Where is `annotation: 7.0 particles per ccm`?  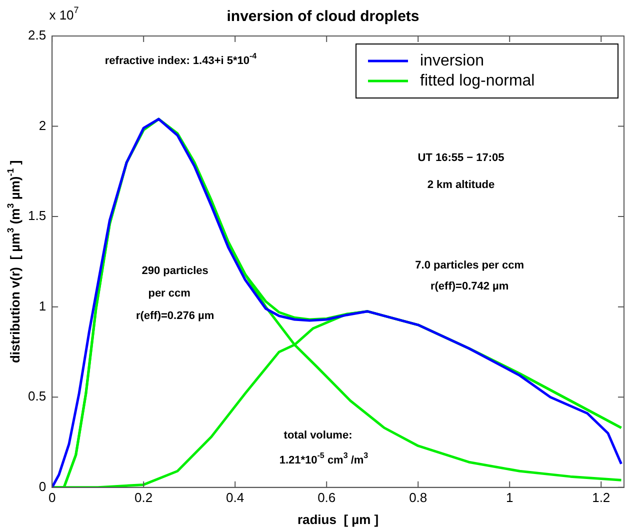
annotation: 7.0 particles per ccm is located at coordinates (469, 265).